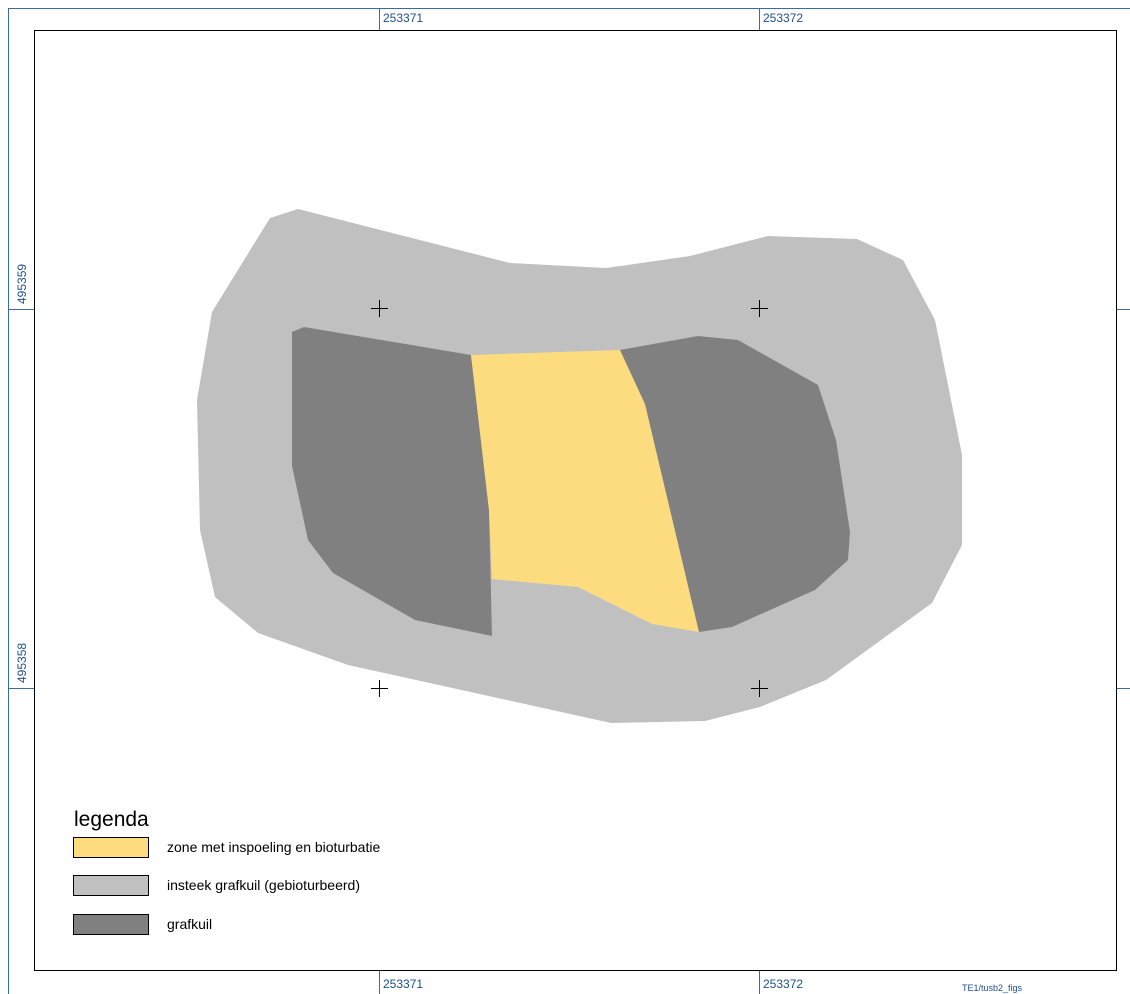 The width and height of the screenshot is (1130, 994). Describe the element at coordinates (111, 847) in the screenshot. I see `legend-swatch-zone-met-inspoeling` at that location.